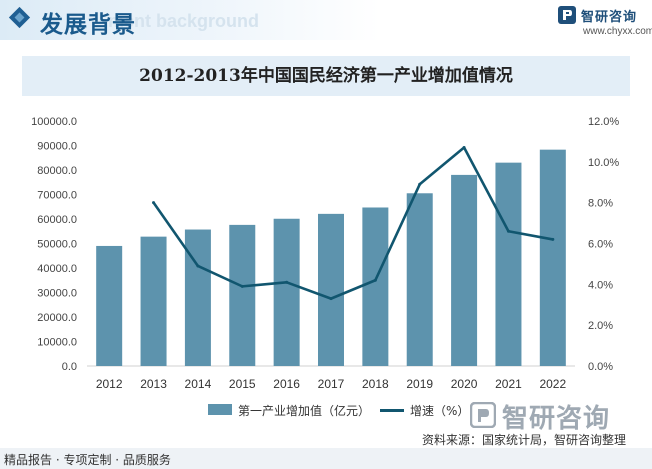  I want to click on brand-name: 智研咨询, so click(609, 17).